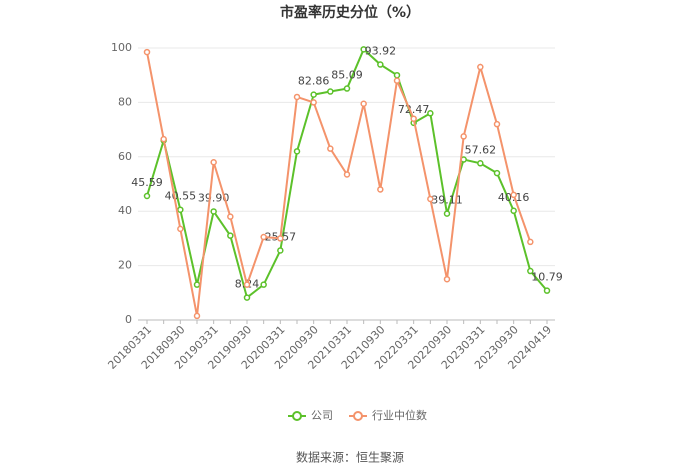 The width and height of the screenshot is (700, 473). What do you see at coordinates (399, 415) in the screenshot?
I see `legend-label: 行业中位数` at bounding box center [399, 415].